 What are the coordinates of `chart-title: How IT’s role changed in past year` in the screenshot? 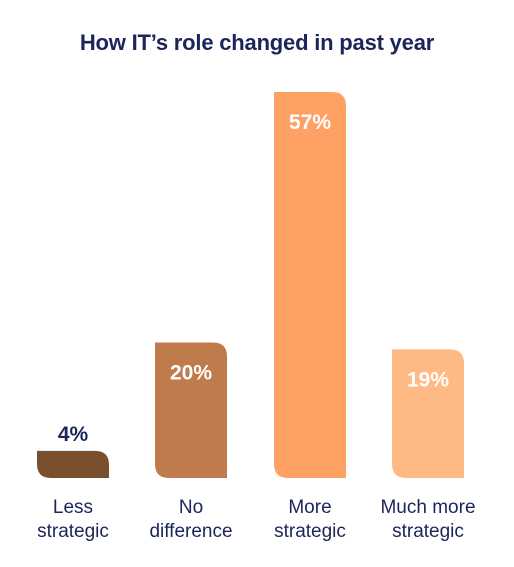 It's located at (257, 42).